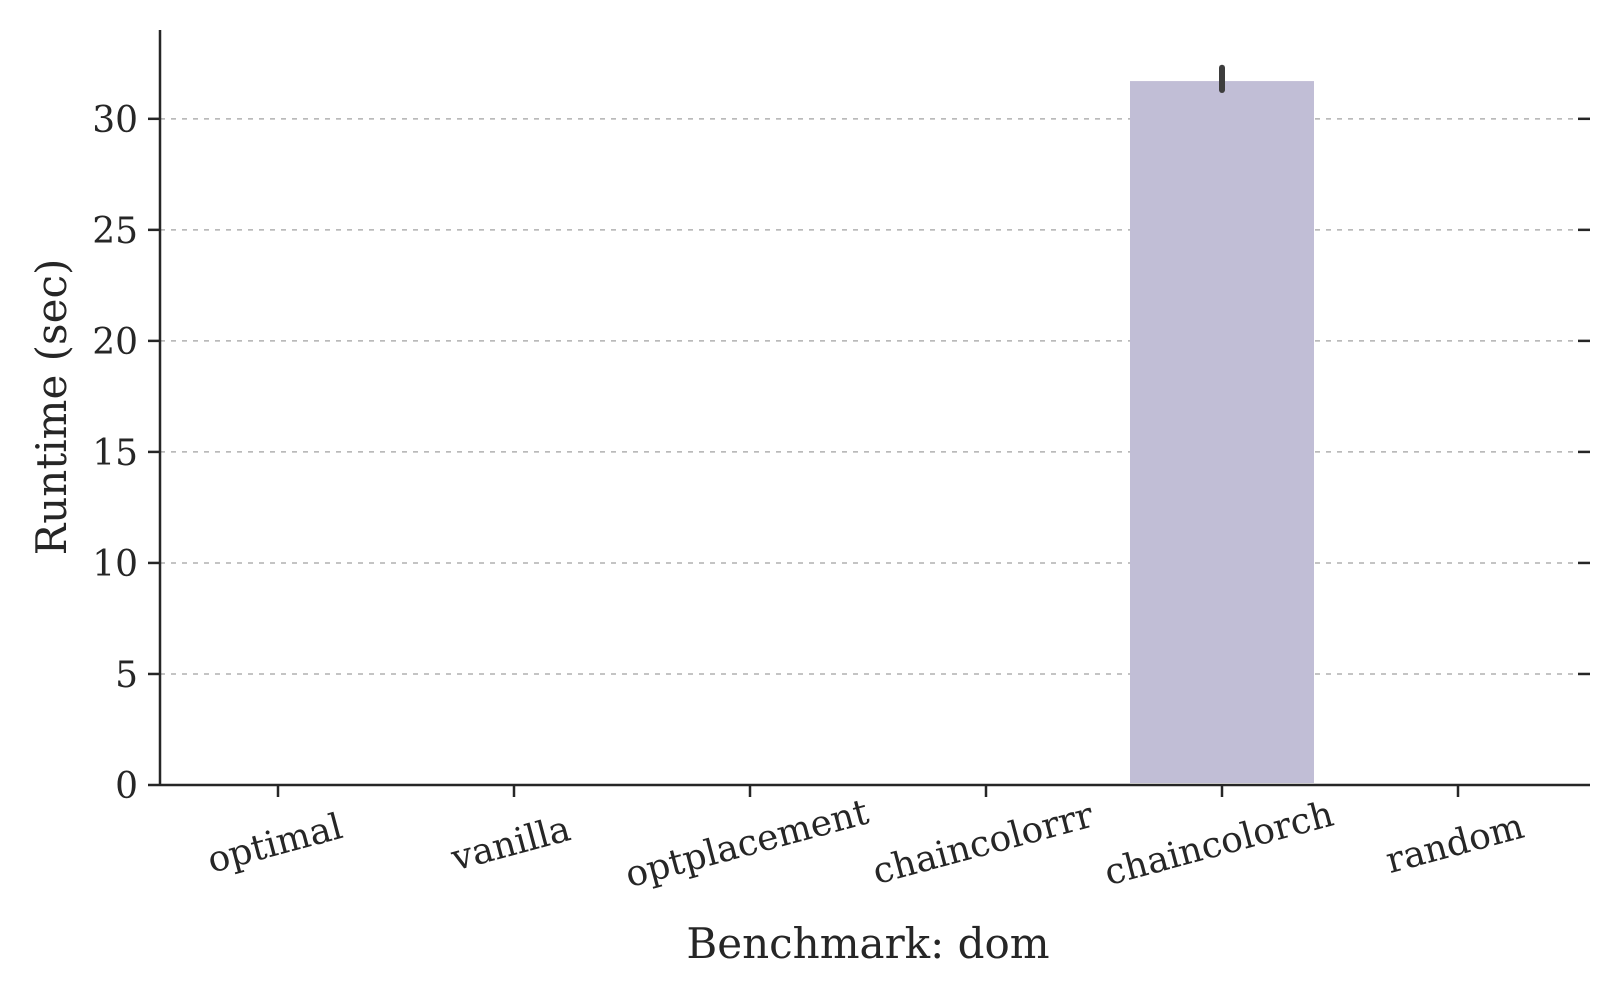  Describe the element at coordinates (115, 453) in the screenshot. I see `y-tick-label: 15` at that location.